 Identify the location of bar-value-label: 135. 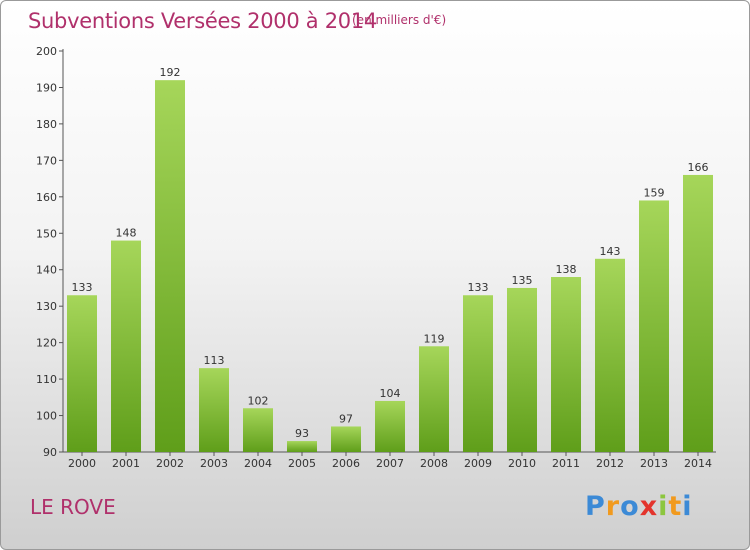
(522, 280).